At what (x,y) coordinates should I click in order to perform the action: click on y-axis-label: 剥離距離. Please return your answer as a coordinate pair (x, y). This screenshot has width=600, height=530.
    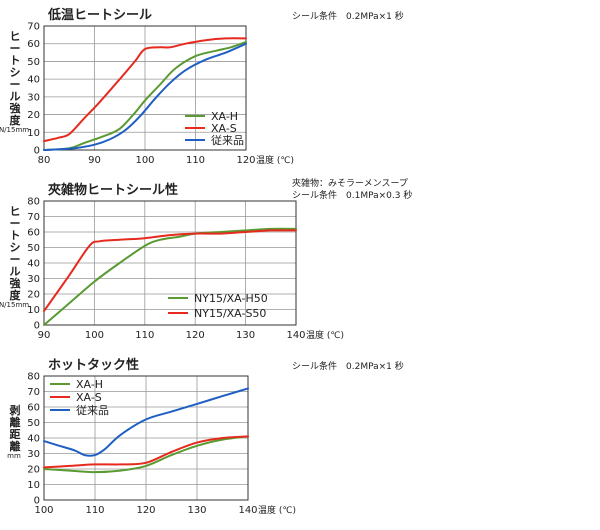
    Looking at the image, I should click on (15, 428).